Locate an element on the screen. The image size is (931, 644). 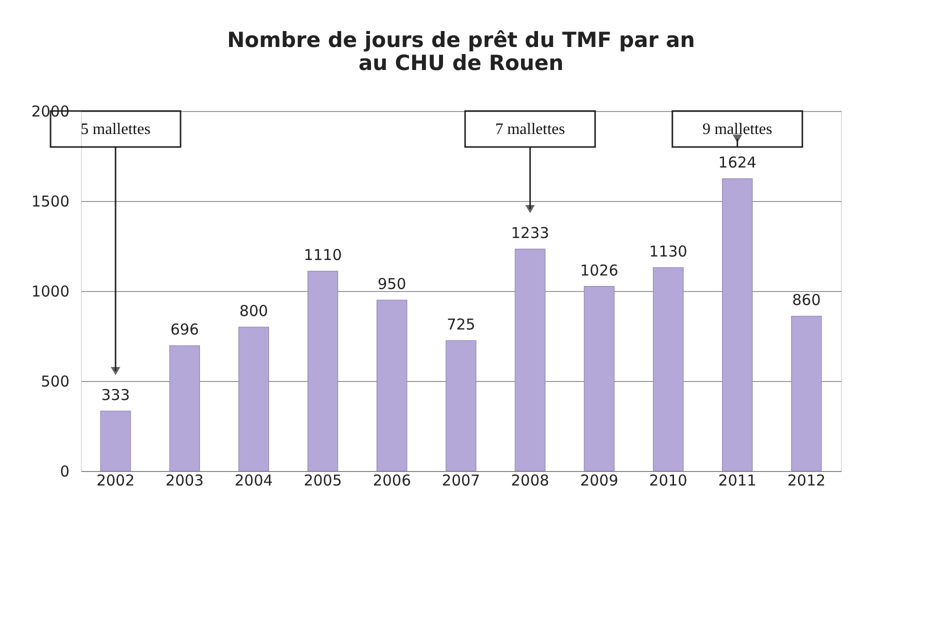
x-tick-label: 2009 is located at coordinates (599, 481).